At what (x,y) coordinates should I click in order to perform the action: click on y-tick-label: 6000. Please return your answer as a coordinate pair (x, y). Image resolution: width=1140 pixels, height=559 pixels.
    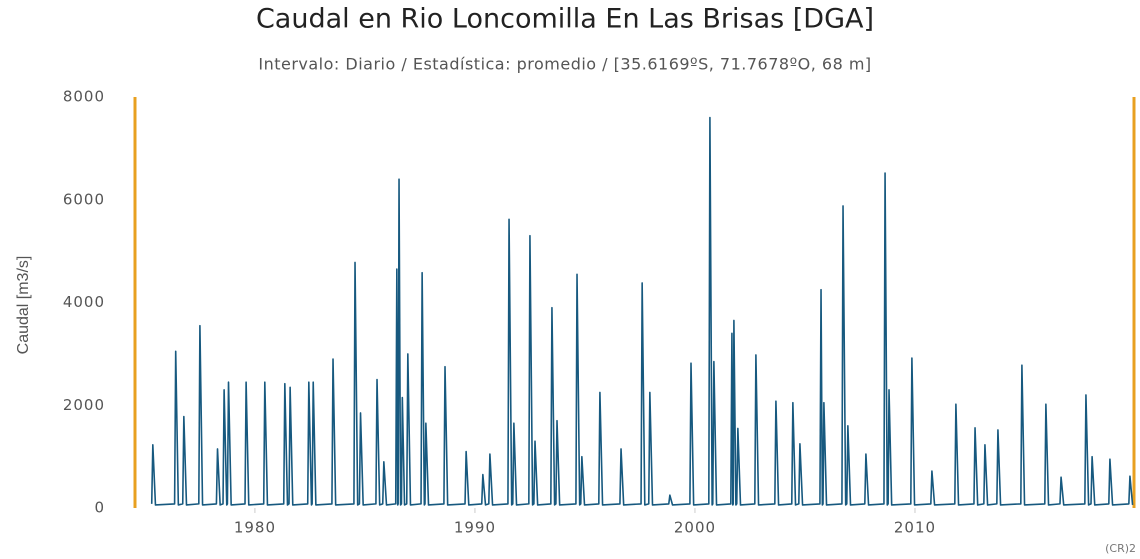
    Looking at the image, I should click on (84, 199).